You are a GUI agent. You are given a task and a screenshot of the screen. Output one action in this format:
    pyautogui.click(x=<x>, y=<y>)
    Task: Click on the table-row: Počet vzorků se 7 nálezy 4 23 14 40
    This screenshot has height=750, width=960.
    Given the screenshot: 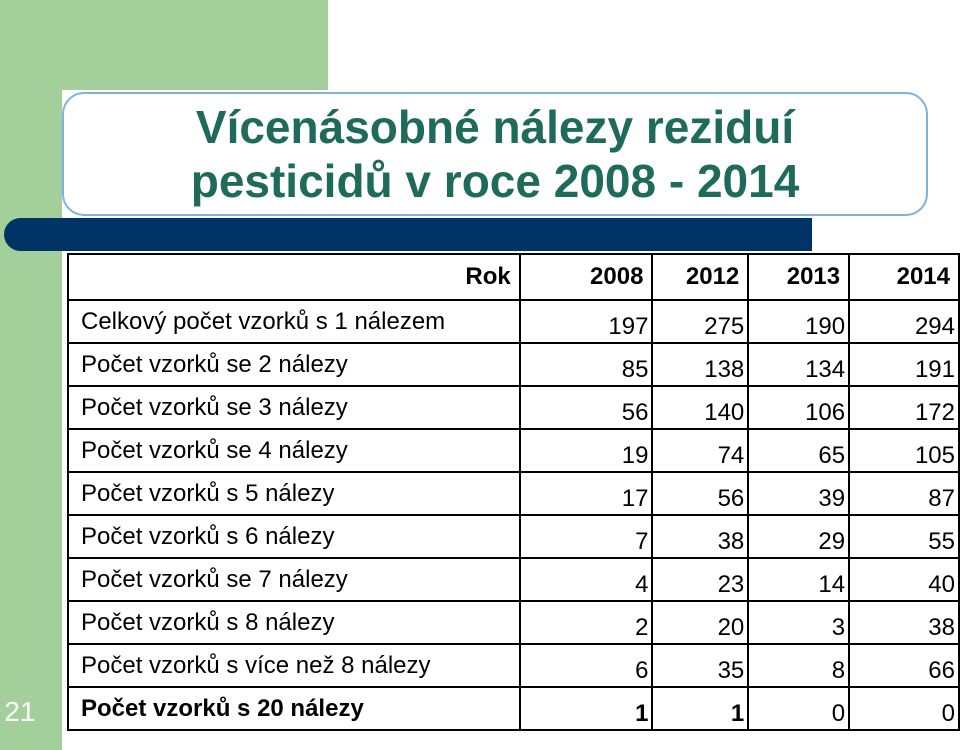 What is the action you would take?
    pyautogui.click(x=513, y=579)
    